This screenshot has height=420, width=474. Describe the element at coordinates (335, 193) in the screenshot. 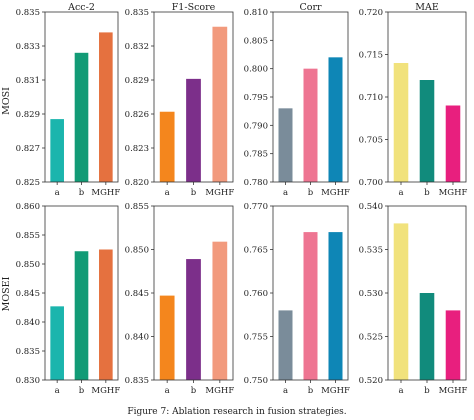

I see `panel-2-xtick-label: MGHF` at that location.